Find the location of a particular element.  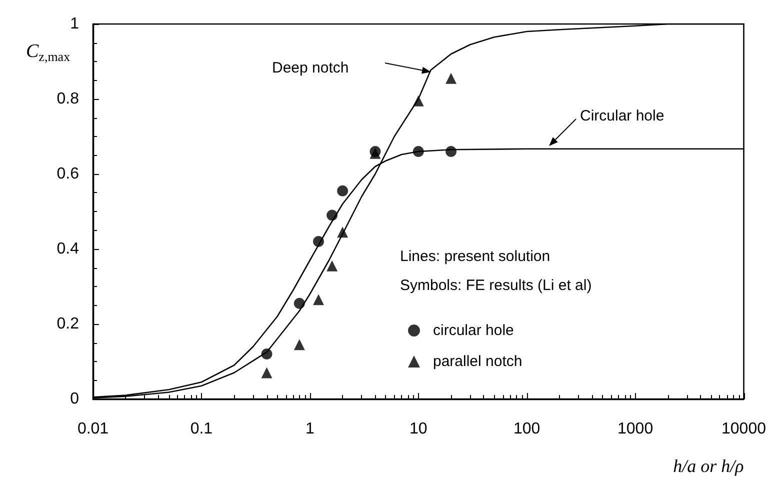

legend-label: parallel notch is located at coordinates (477, 361).